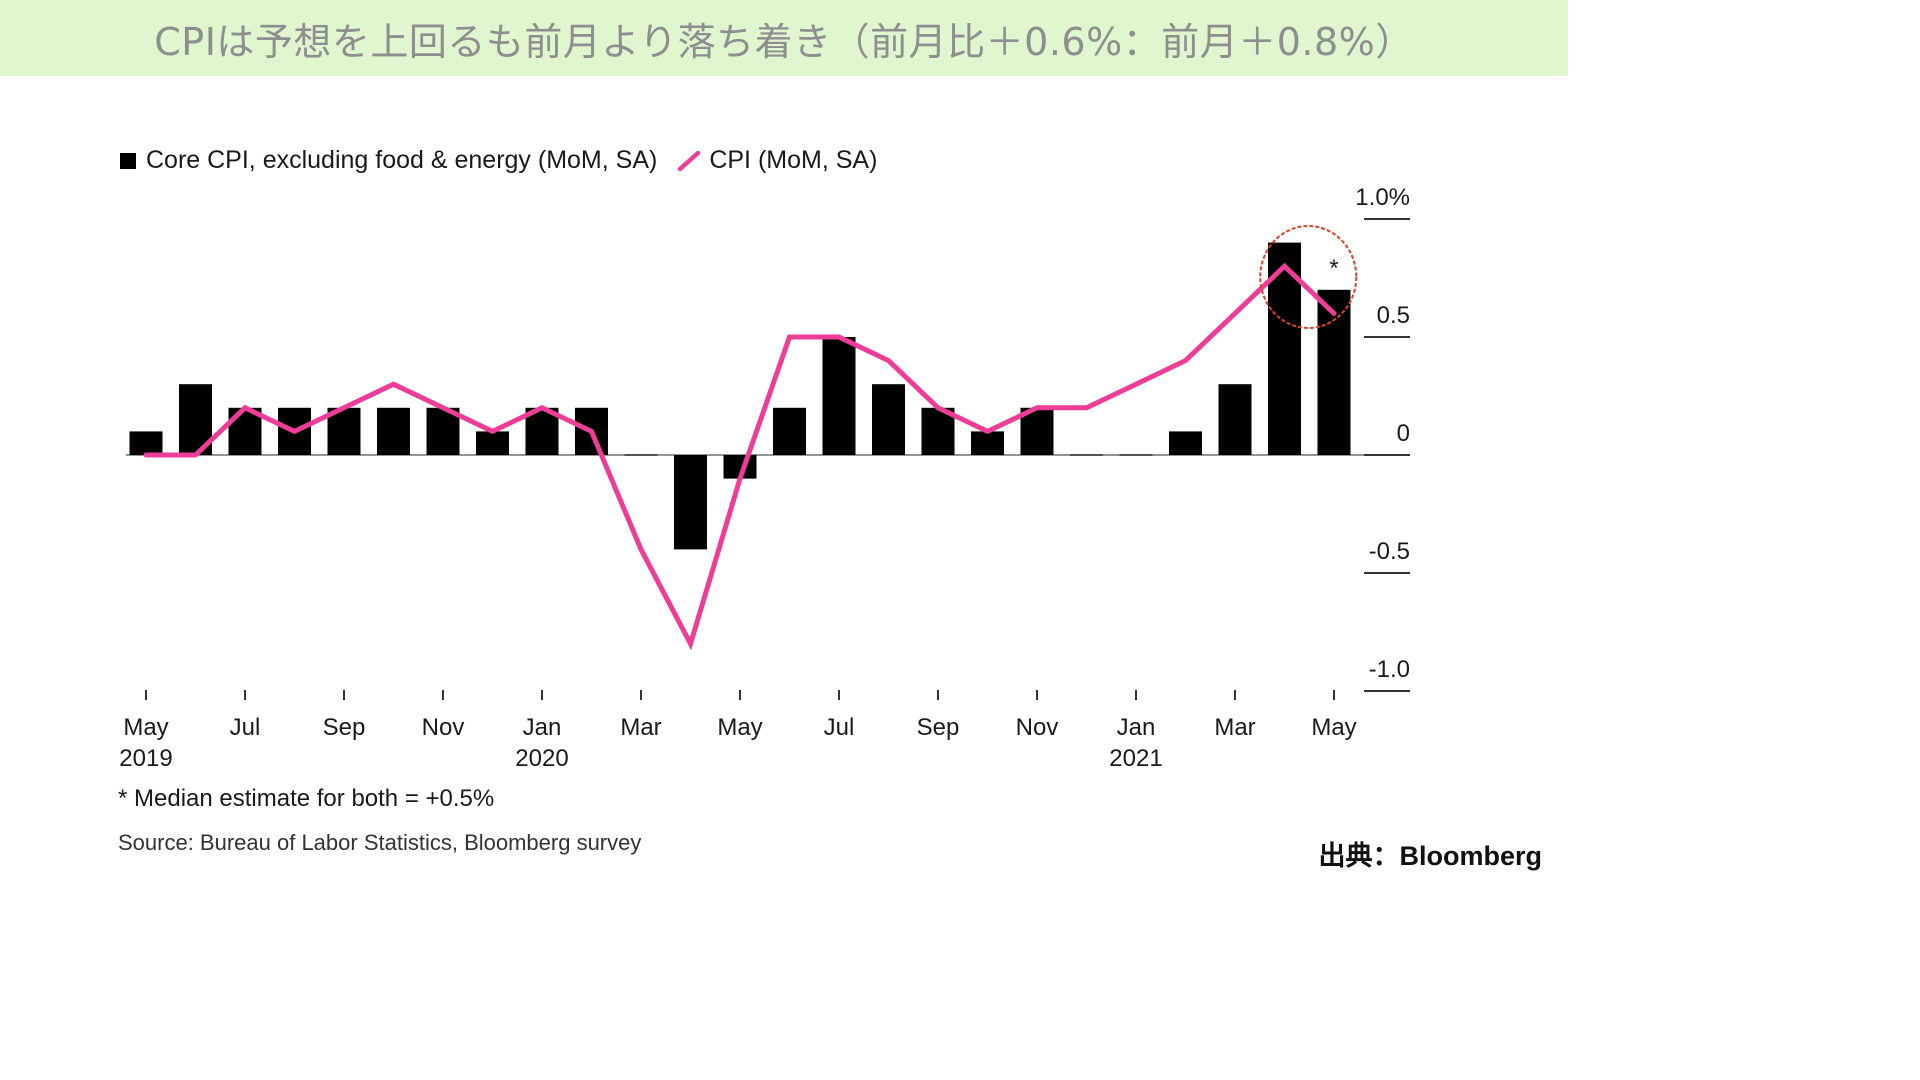 This screenshot has height=1080, width=1920. Describe the element at coordinates (689, 160) in the screenshot. I see `legend-cpi-swatch` at that location.